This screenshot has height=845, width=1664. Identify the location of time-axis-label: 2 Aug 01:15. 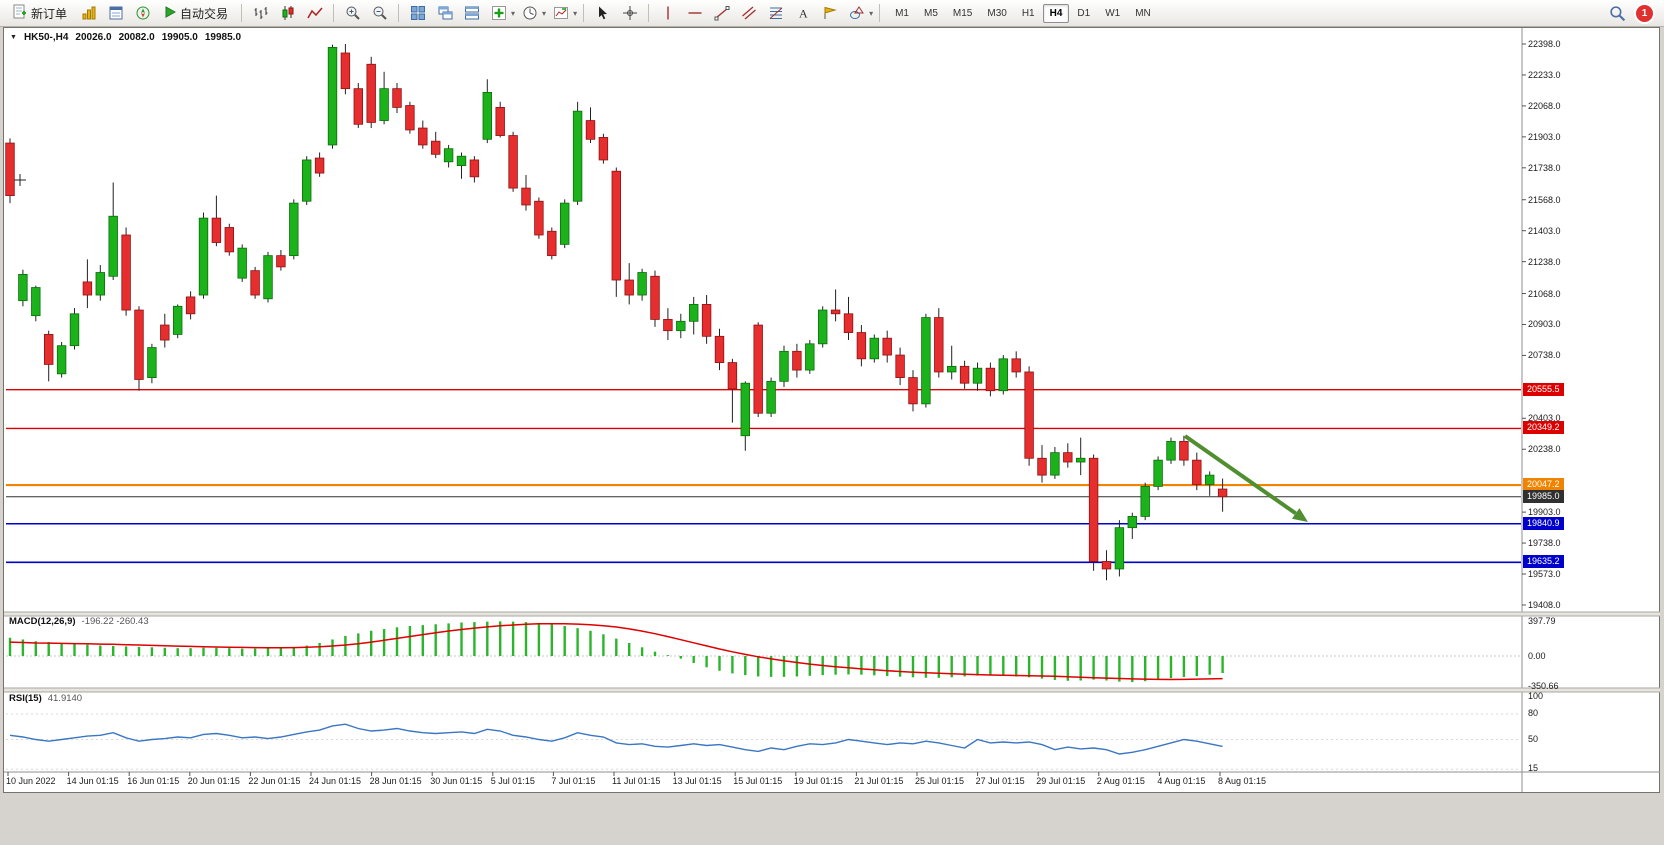
(1120, 781).